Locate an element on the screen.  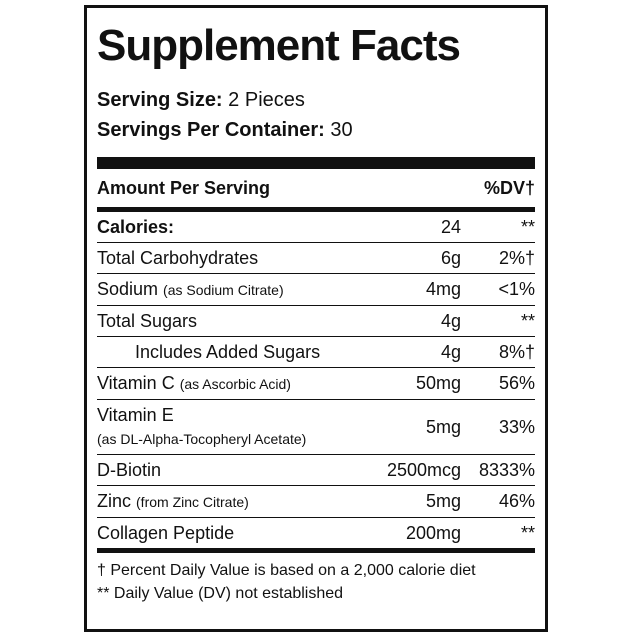
nutrient-amount: 4mg is located at coordinates (443, 289).